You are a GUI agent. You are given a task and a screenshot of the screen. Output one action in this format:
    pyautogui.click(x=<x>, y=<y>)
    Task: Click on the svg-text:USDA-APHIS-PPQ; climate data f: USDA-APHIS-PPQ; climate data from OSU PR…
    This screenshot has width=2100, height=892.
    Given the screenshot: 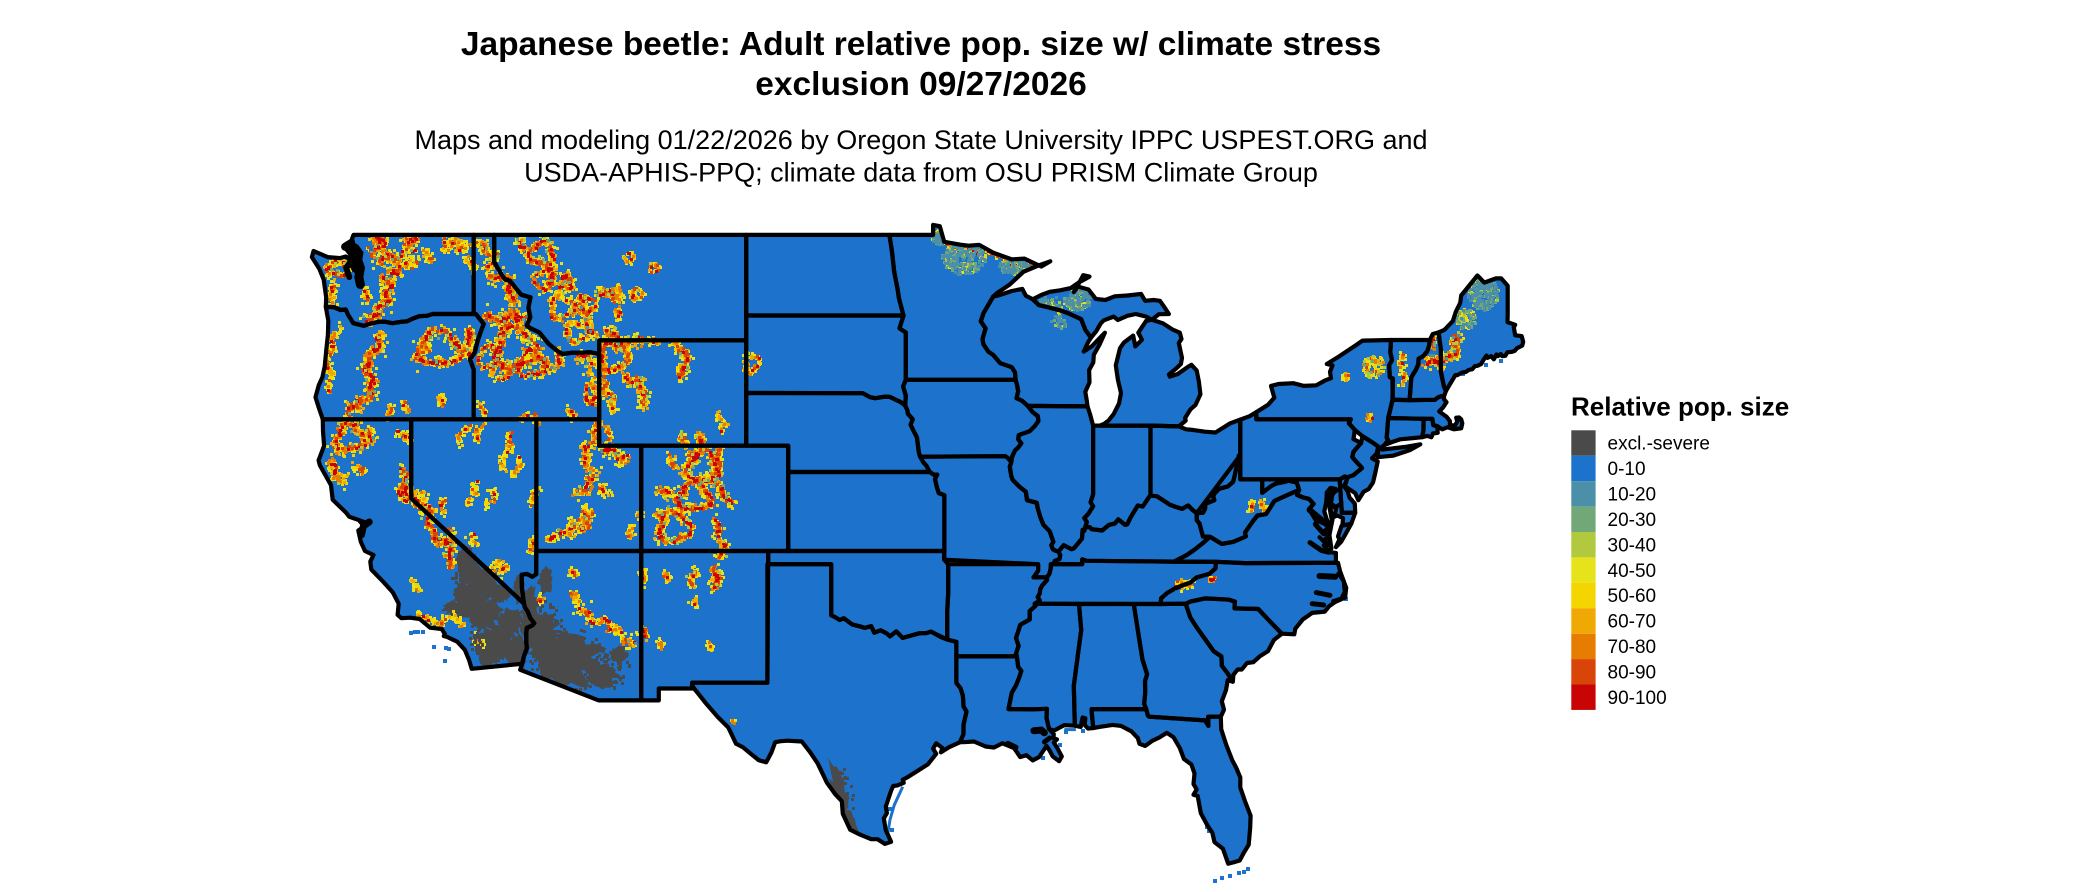 What is the action you would take?
    pyautogui.click(x=921, y=173)
    